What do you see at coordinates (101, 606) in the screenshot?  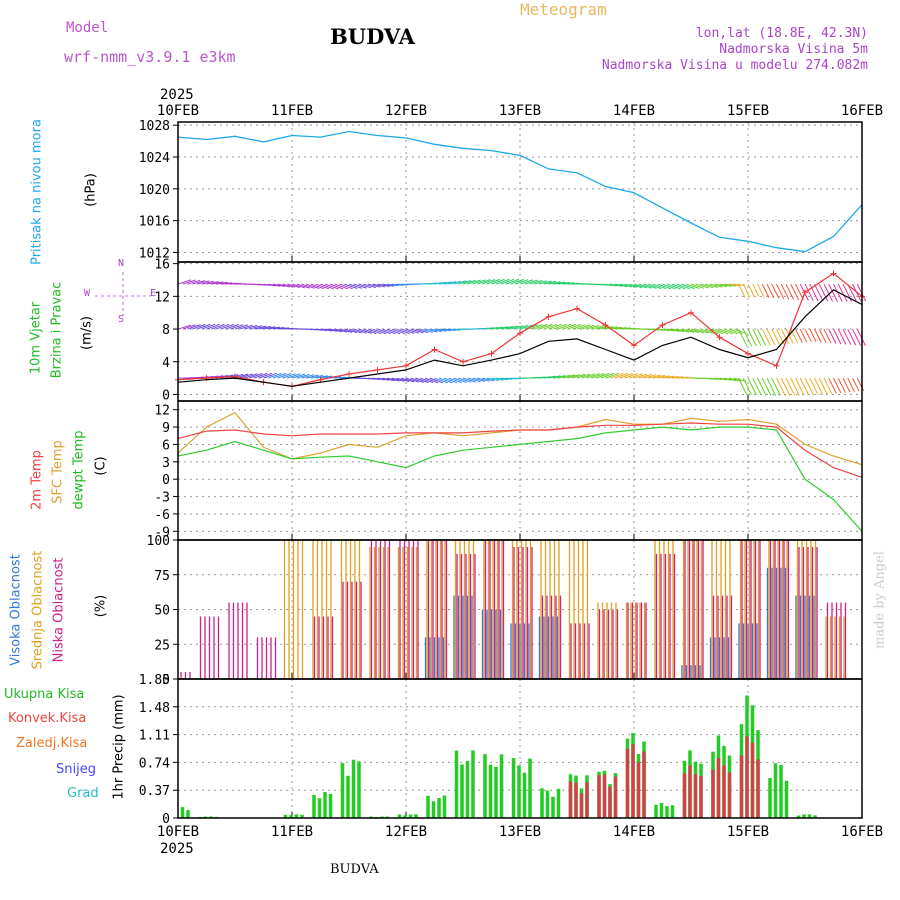 I see `cloud-unit: (%)` at bounding box center [101, 606].